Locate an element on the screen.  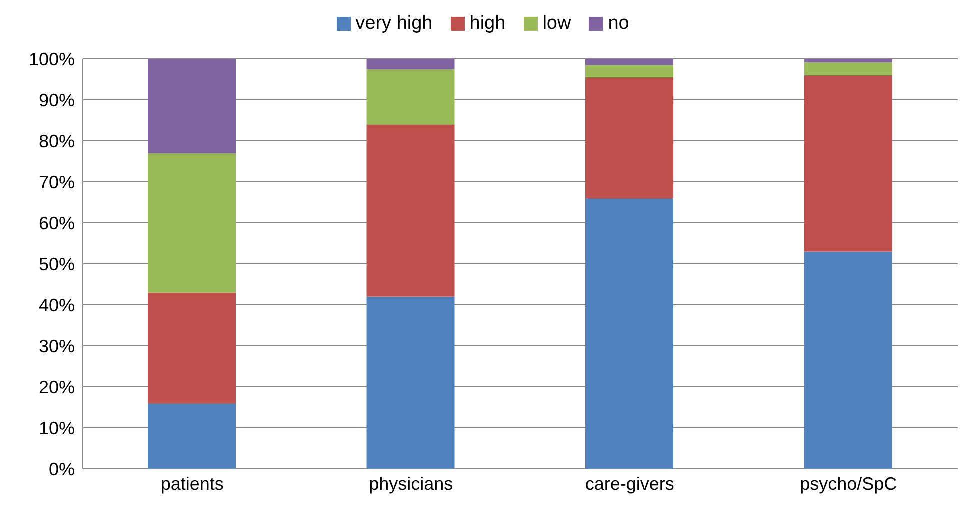
y-tick-label: 100% is located at coordinates (51, 59).